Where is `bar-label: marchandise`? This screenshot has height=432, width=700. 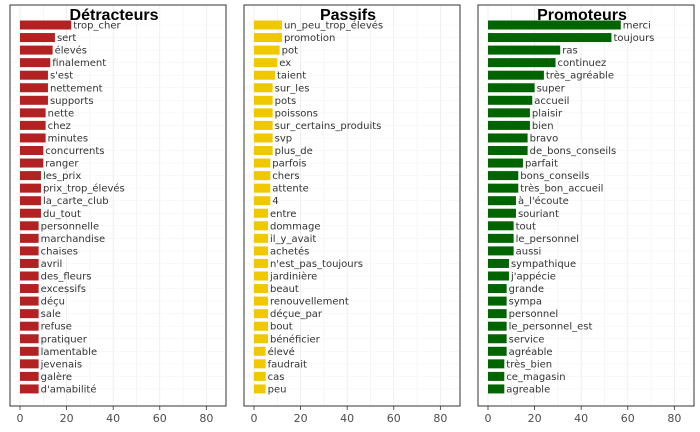
bar-label: marchandise is located at coordinates (73, 239).